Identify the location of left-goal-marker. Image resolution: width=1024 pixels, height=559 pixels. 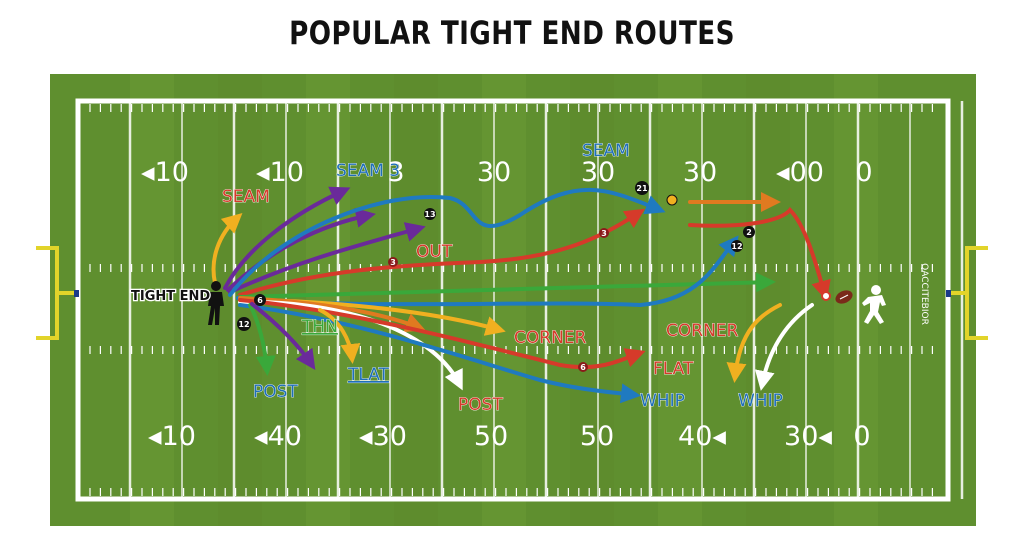
(76, 293).